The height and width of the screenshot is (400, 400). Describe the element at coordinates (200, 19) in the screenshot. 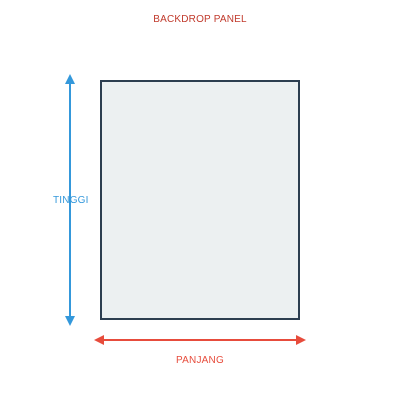

I see `diagram-title: BACKDROP PANEL` at that location.